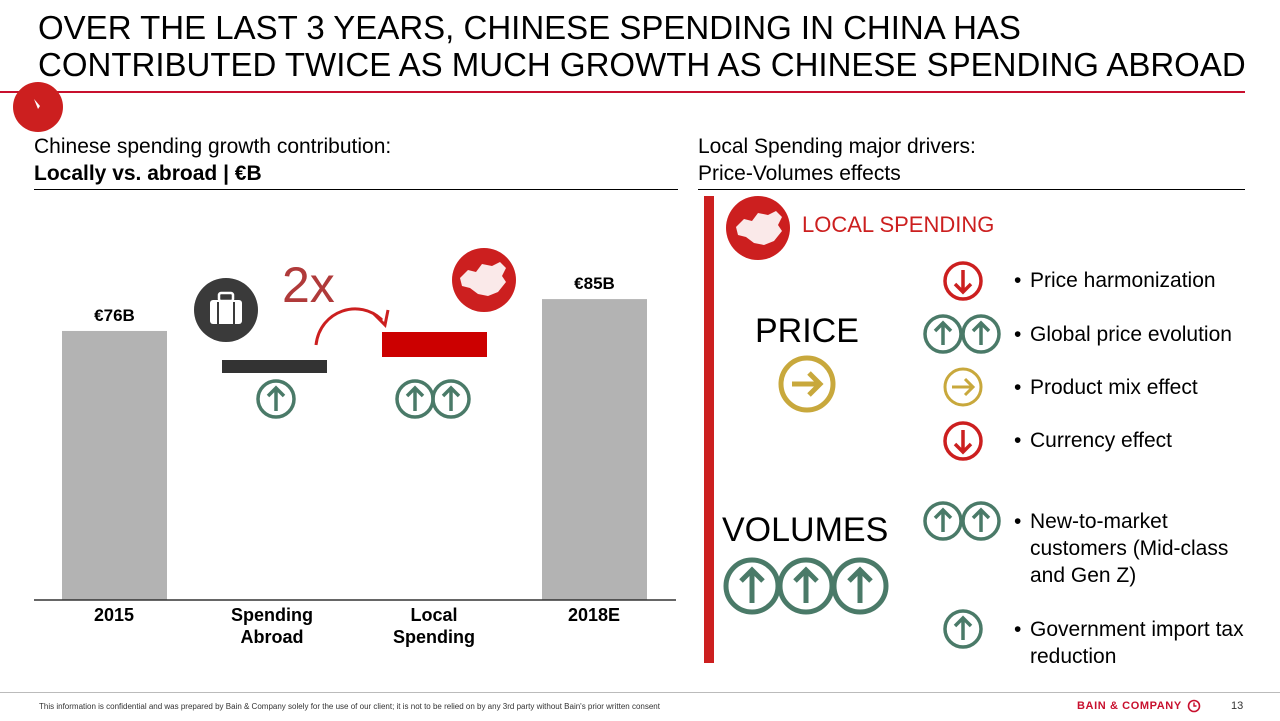 The height and width of the screenshot is (721, 1280). I want to click on bar-local-spending, so click(434, 344).